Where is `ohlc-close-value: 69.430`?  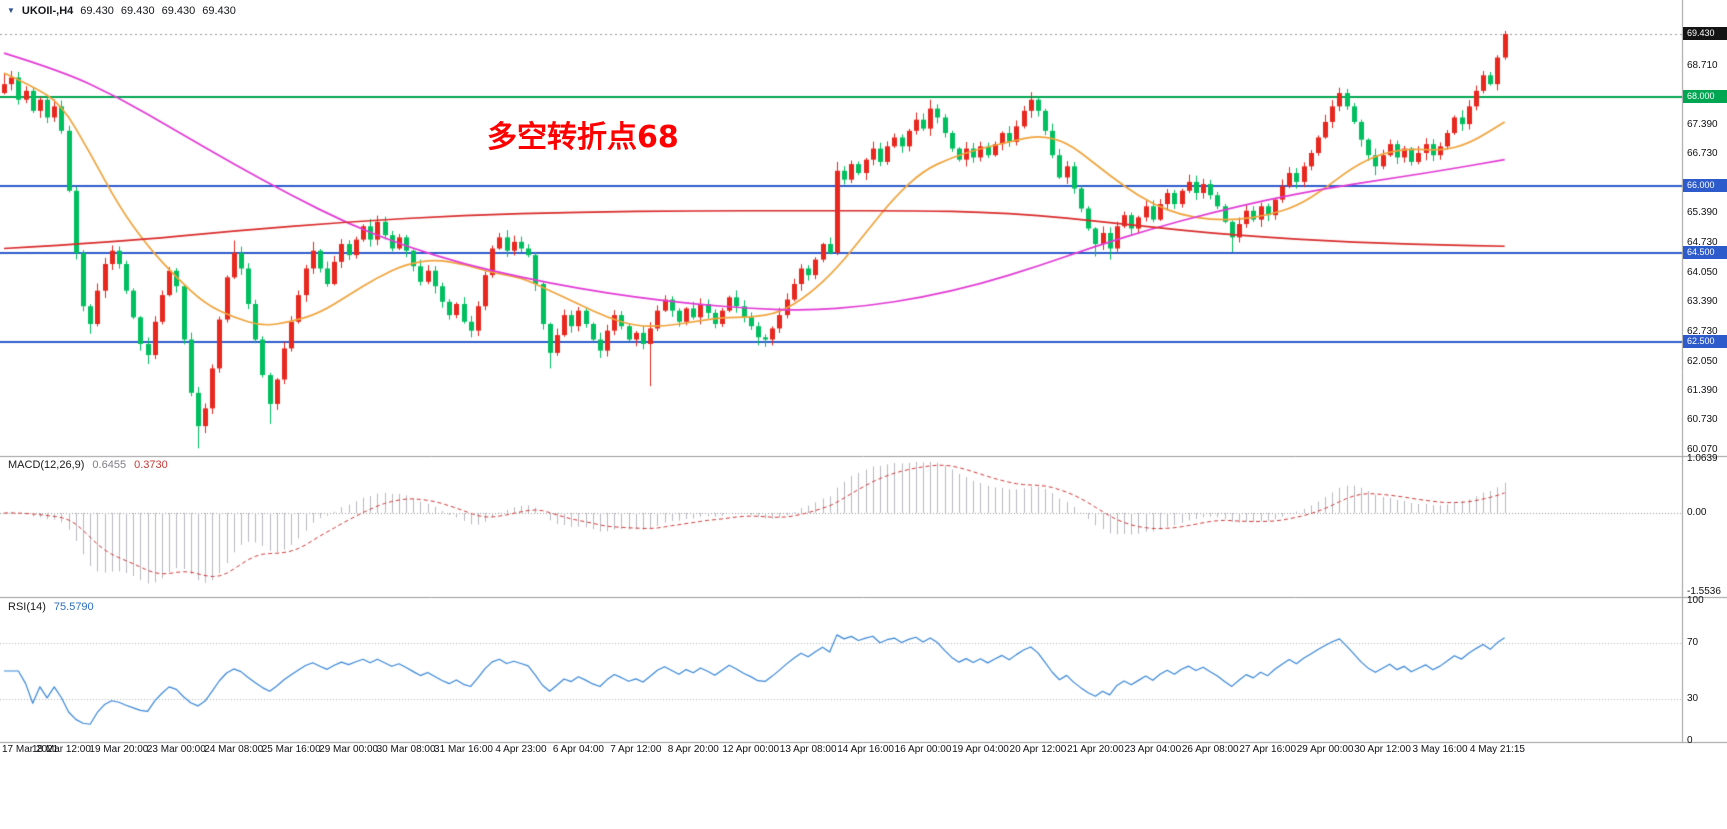 ohlc-close-value: 69.430 is located at coordinates (219, 11).